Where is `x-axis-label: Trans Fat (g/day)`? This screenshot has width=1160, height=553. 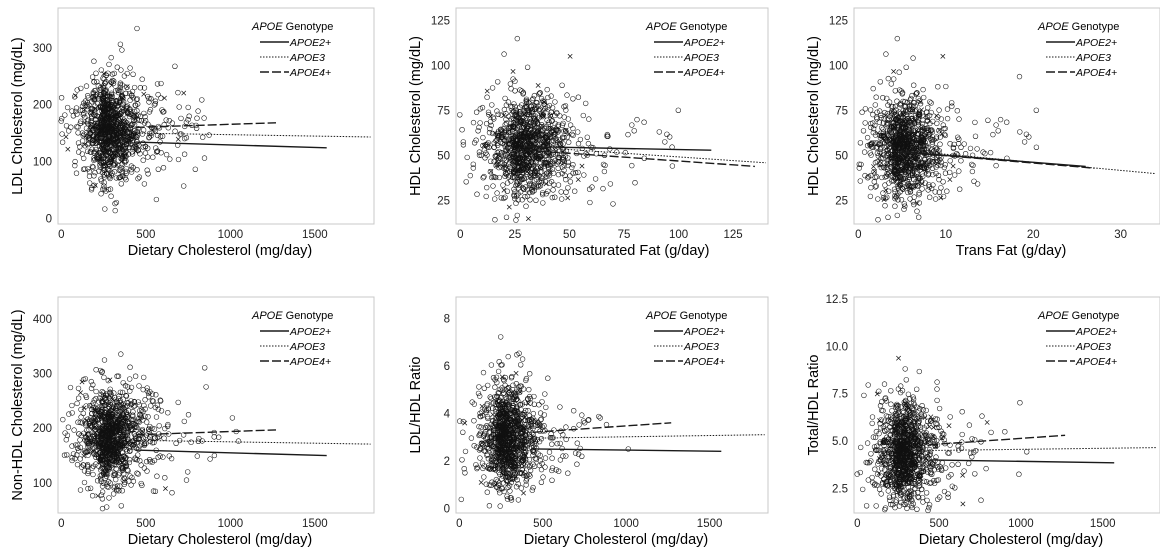
x-axis-label: Trans Fat (g/day) is located at coordinates (1011, 251).